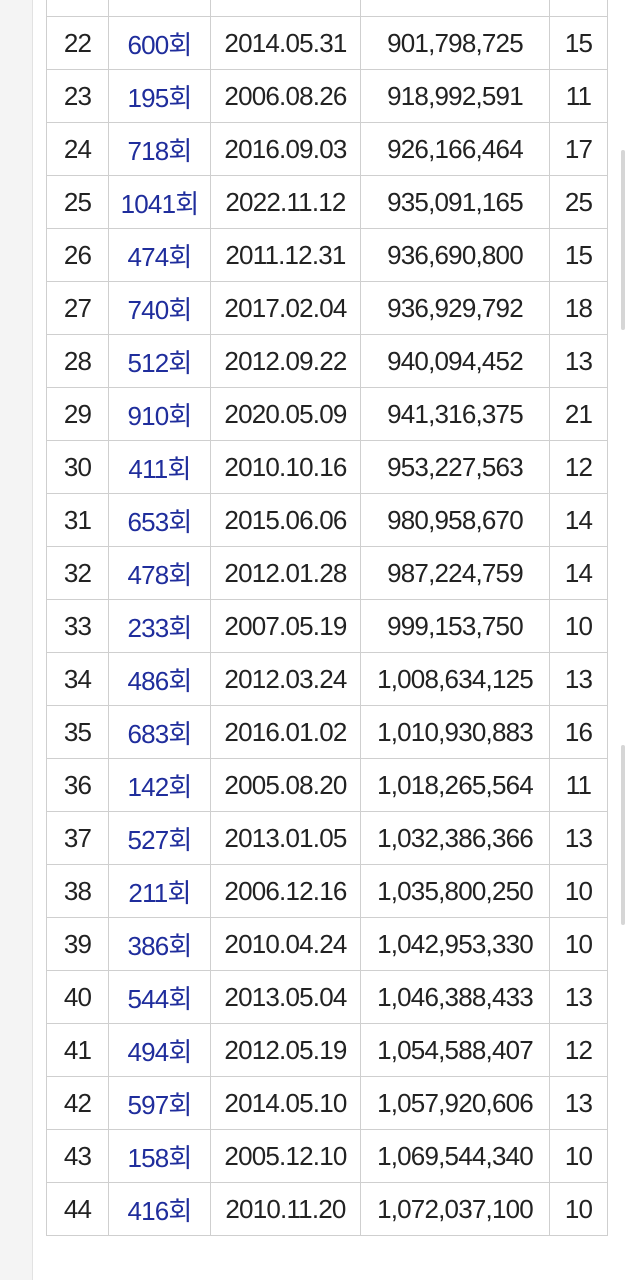 This screenshot has width=640, height=1280. What do you see at coordinates (455, 573) in the screenshot?
I see `amount-cell: 987,224,759` at bounding box center [455, 573].